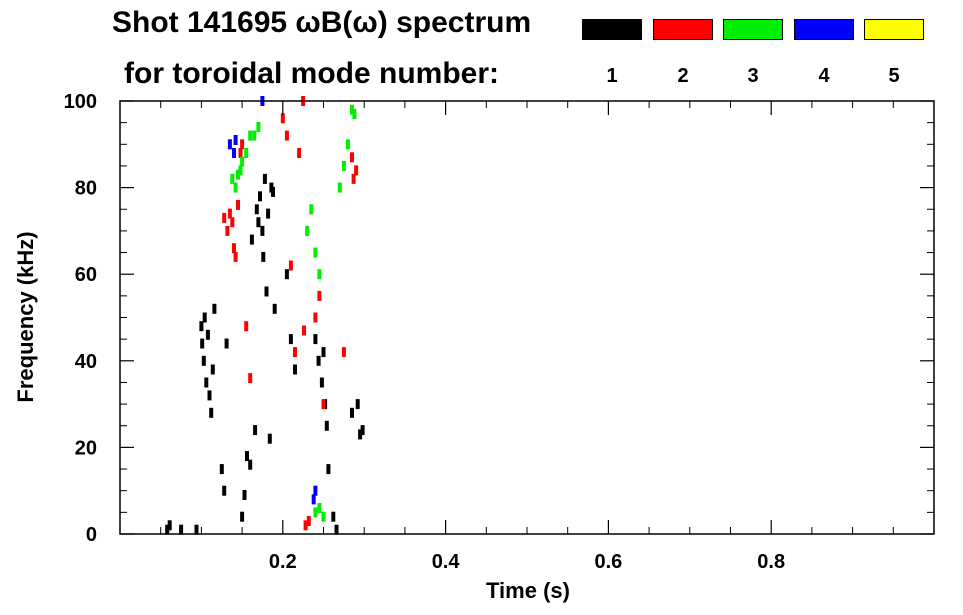 The width and height of the screenshot is (963, 615). What do you see at coordinates (283, 562) in the screenshot?
I see `x-tick-label: 0.2` at bounding box center [283, 562].